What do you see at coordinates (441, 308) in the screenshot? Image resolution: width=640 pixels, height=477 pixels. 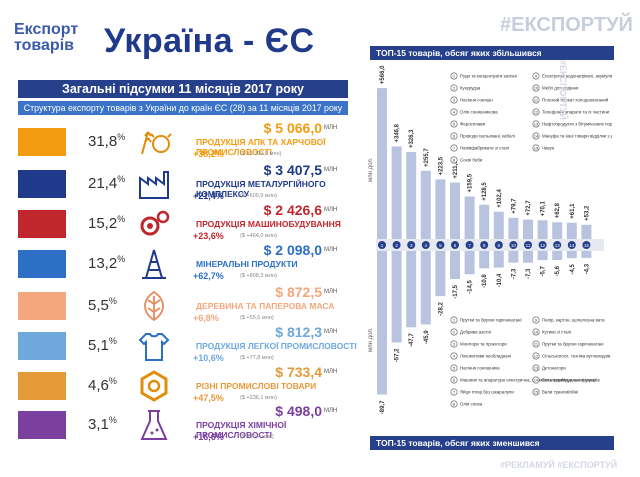 I see `bar-label-decrease: -28,2` at bounding box center [441, 308].